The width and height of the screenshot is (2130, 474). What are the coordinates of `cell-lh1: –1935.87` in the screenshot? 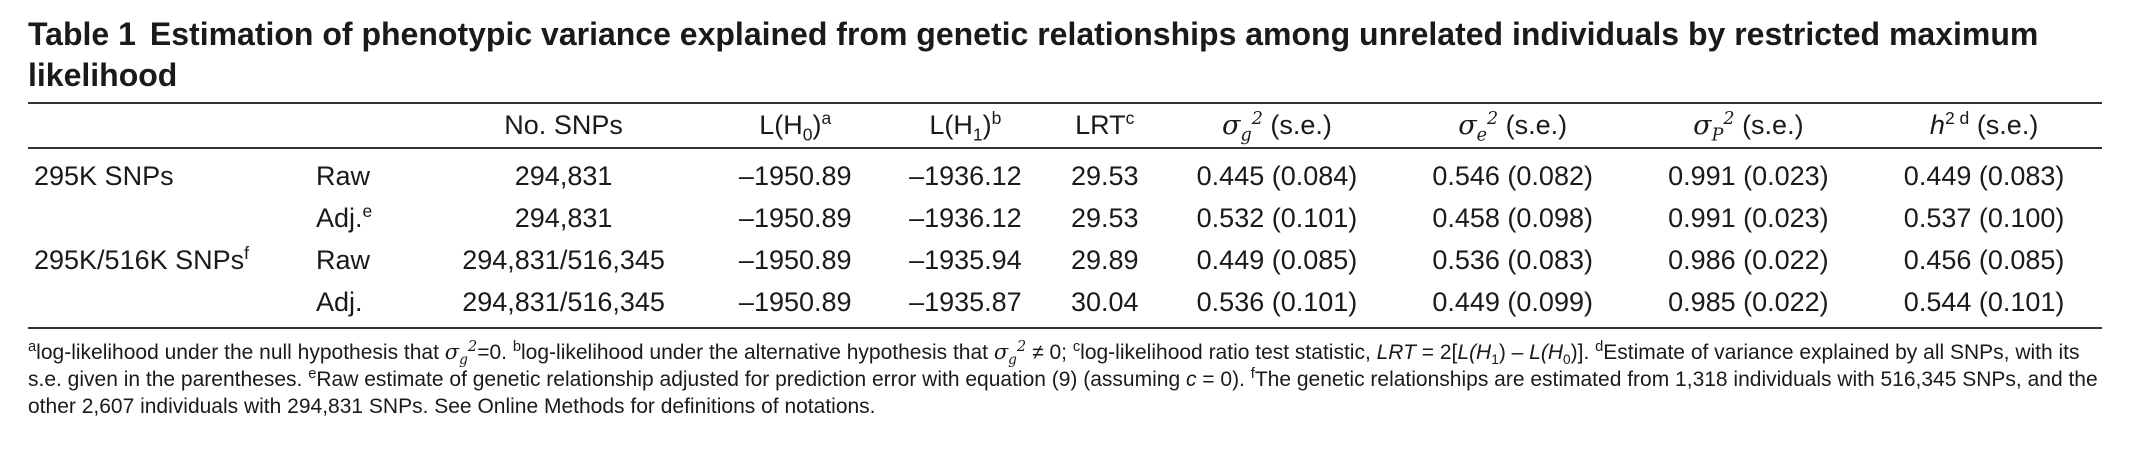 It's located at (965, 305).